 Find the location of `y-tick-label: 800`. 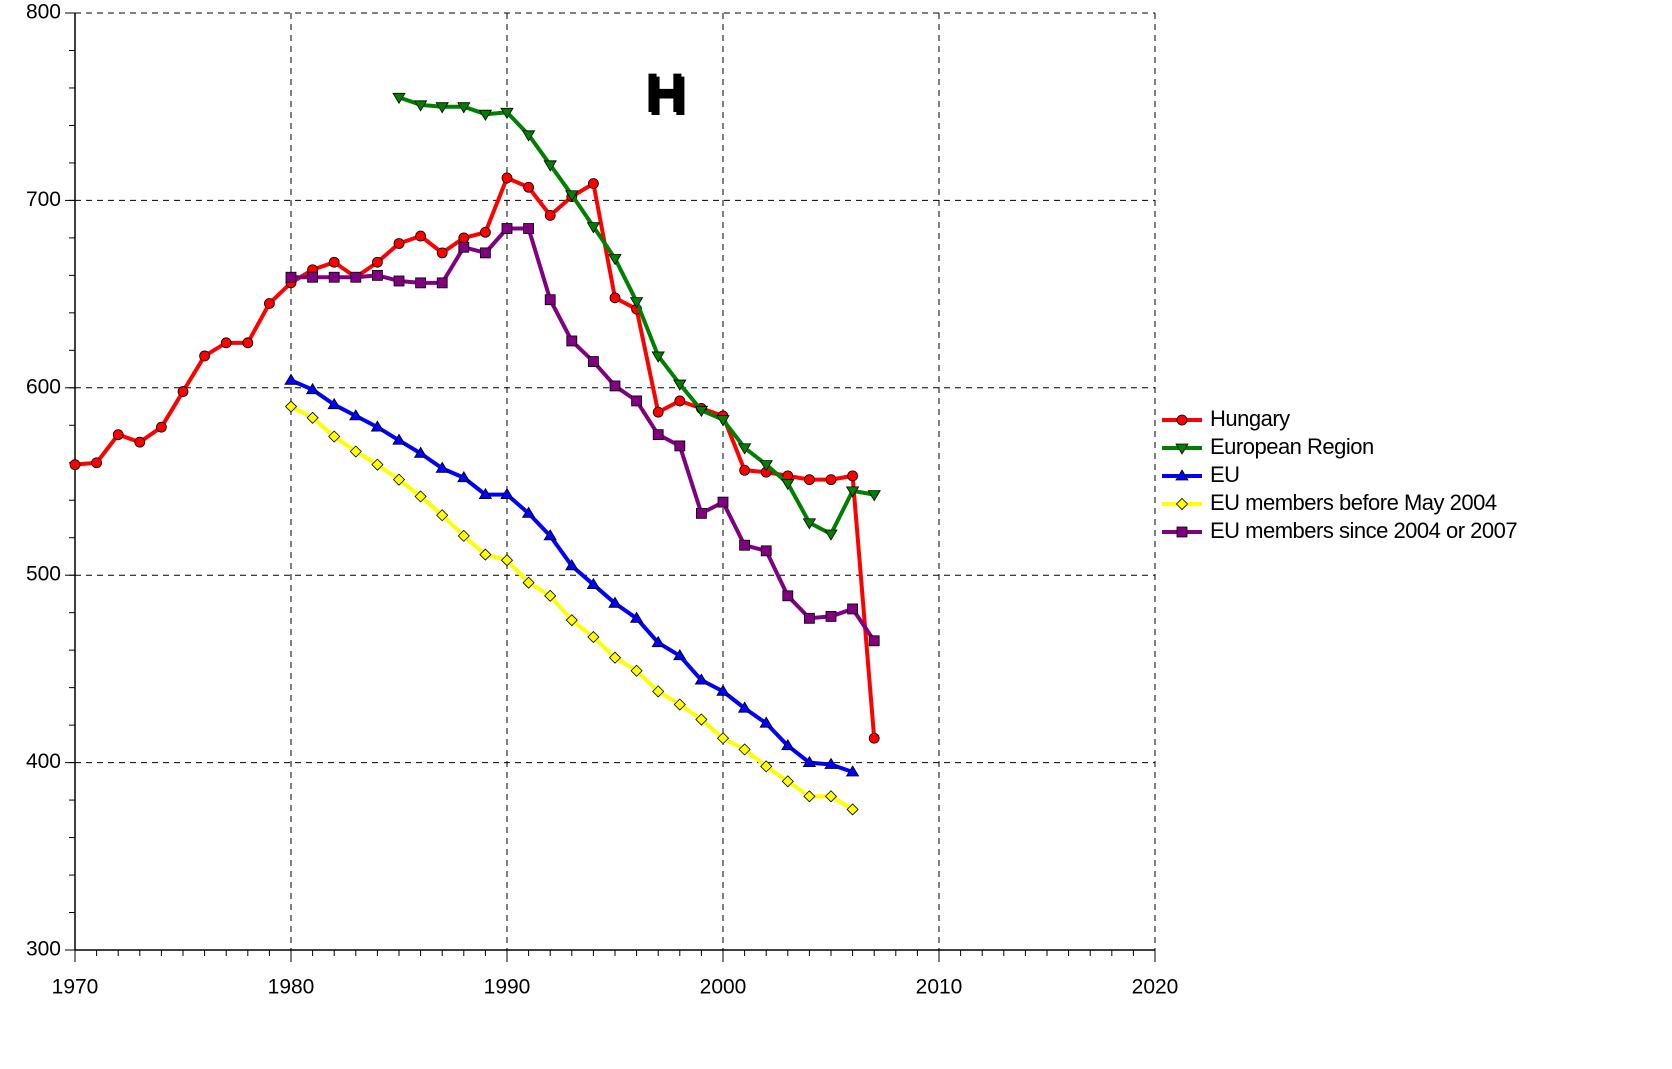

y-tick-label: 800 is located at coordinates (43, 12).